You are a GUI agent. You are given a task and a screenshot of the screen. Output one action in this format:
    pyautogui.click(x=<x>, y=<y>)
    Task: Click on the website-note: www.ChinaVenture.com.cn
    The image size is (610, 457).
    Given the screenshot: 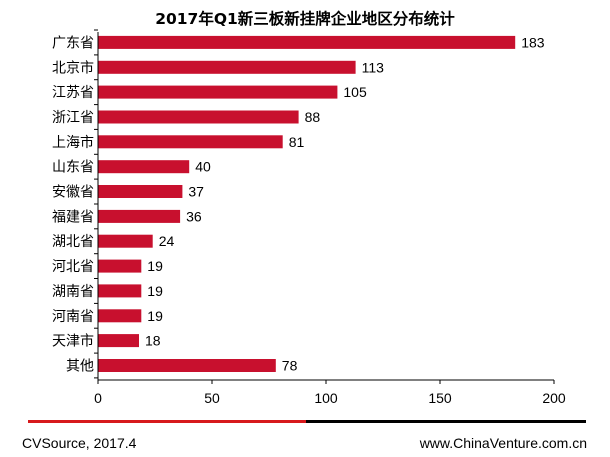 What is the action you would take?
    pyautogui.click(x=503, y=443)
    